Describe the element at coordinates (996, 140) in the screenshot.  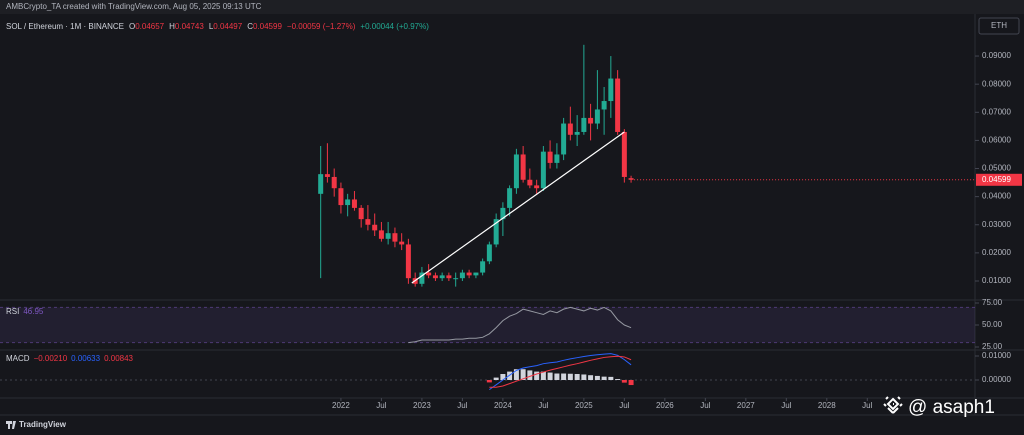
I see `y-tick-label: 0.06000` at that location.